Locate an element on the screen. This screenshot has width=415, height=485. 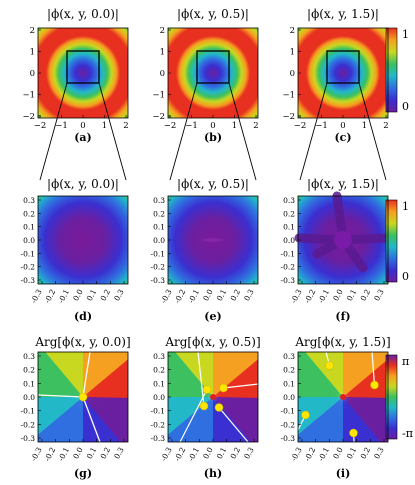
y-tick-label: 0.0 is located at coordinates (159, 240).